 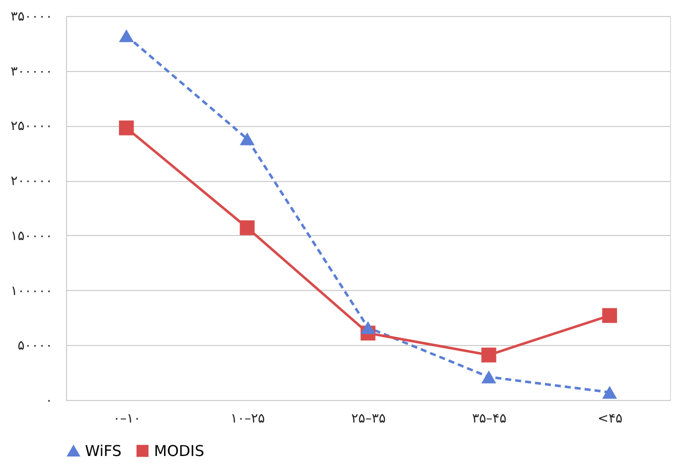 What do you see at coordinates (31, 72) in the screenshot?
I see `y-tick-label: ۳۰۰۰۰۰` at bounding box center [31, 72].